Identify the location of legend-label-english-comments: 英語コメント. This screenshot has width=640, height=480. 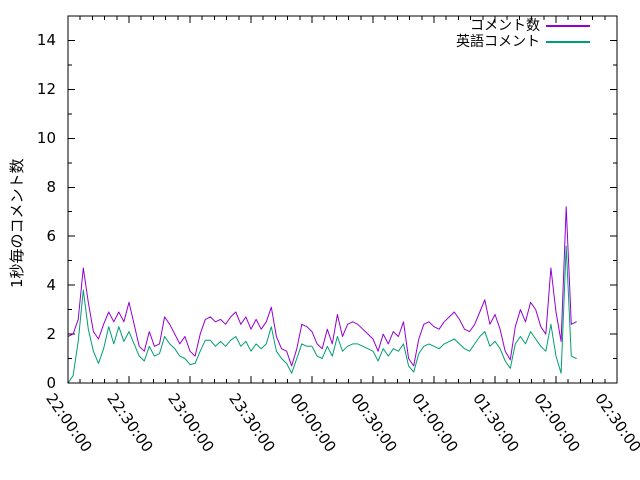
(498, 42).